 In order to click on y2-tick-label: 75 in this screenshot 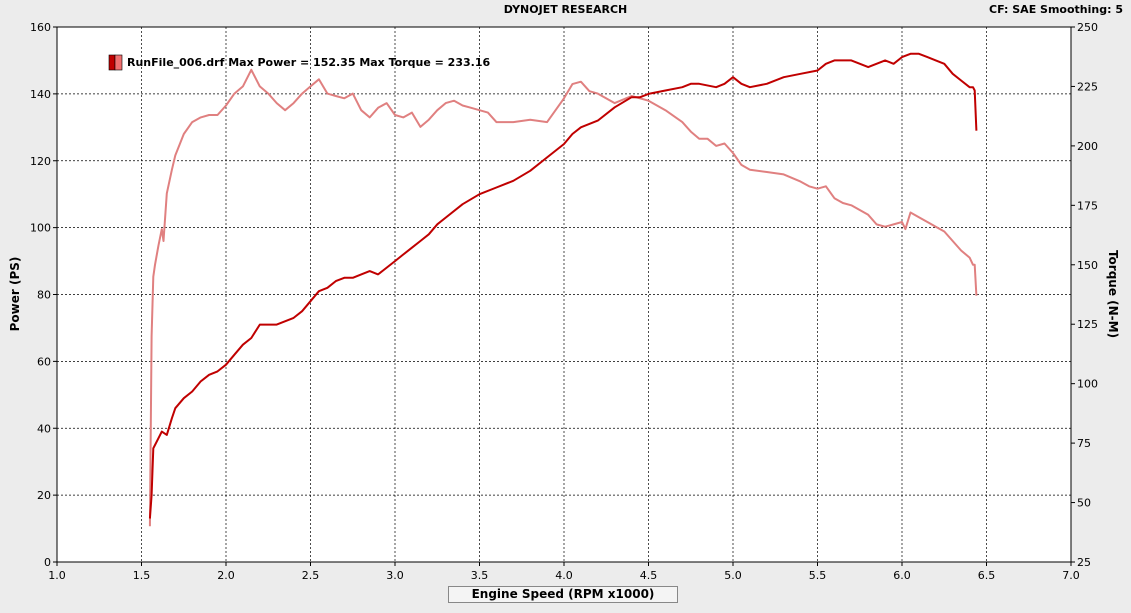, I will do `click(1084, 443)`.